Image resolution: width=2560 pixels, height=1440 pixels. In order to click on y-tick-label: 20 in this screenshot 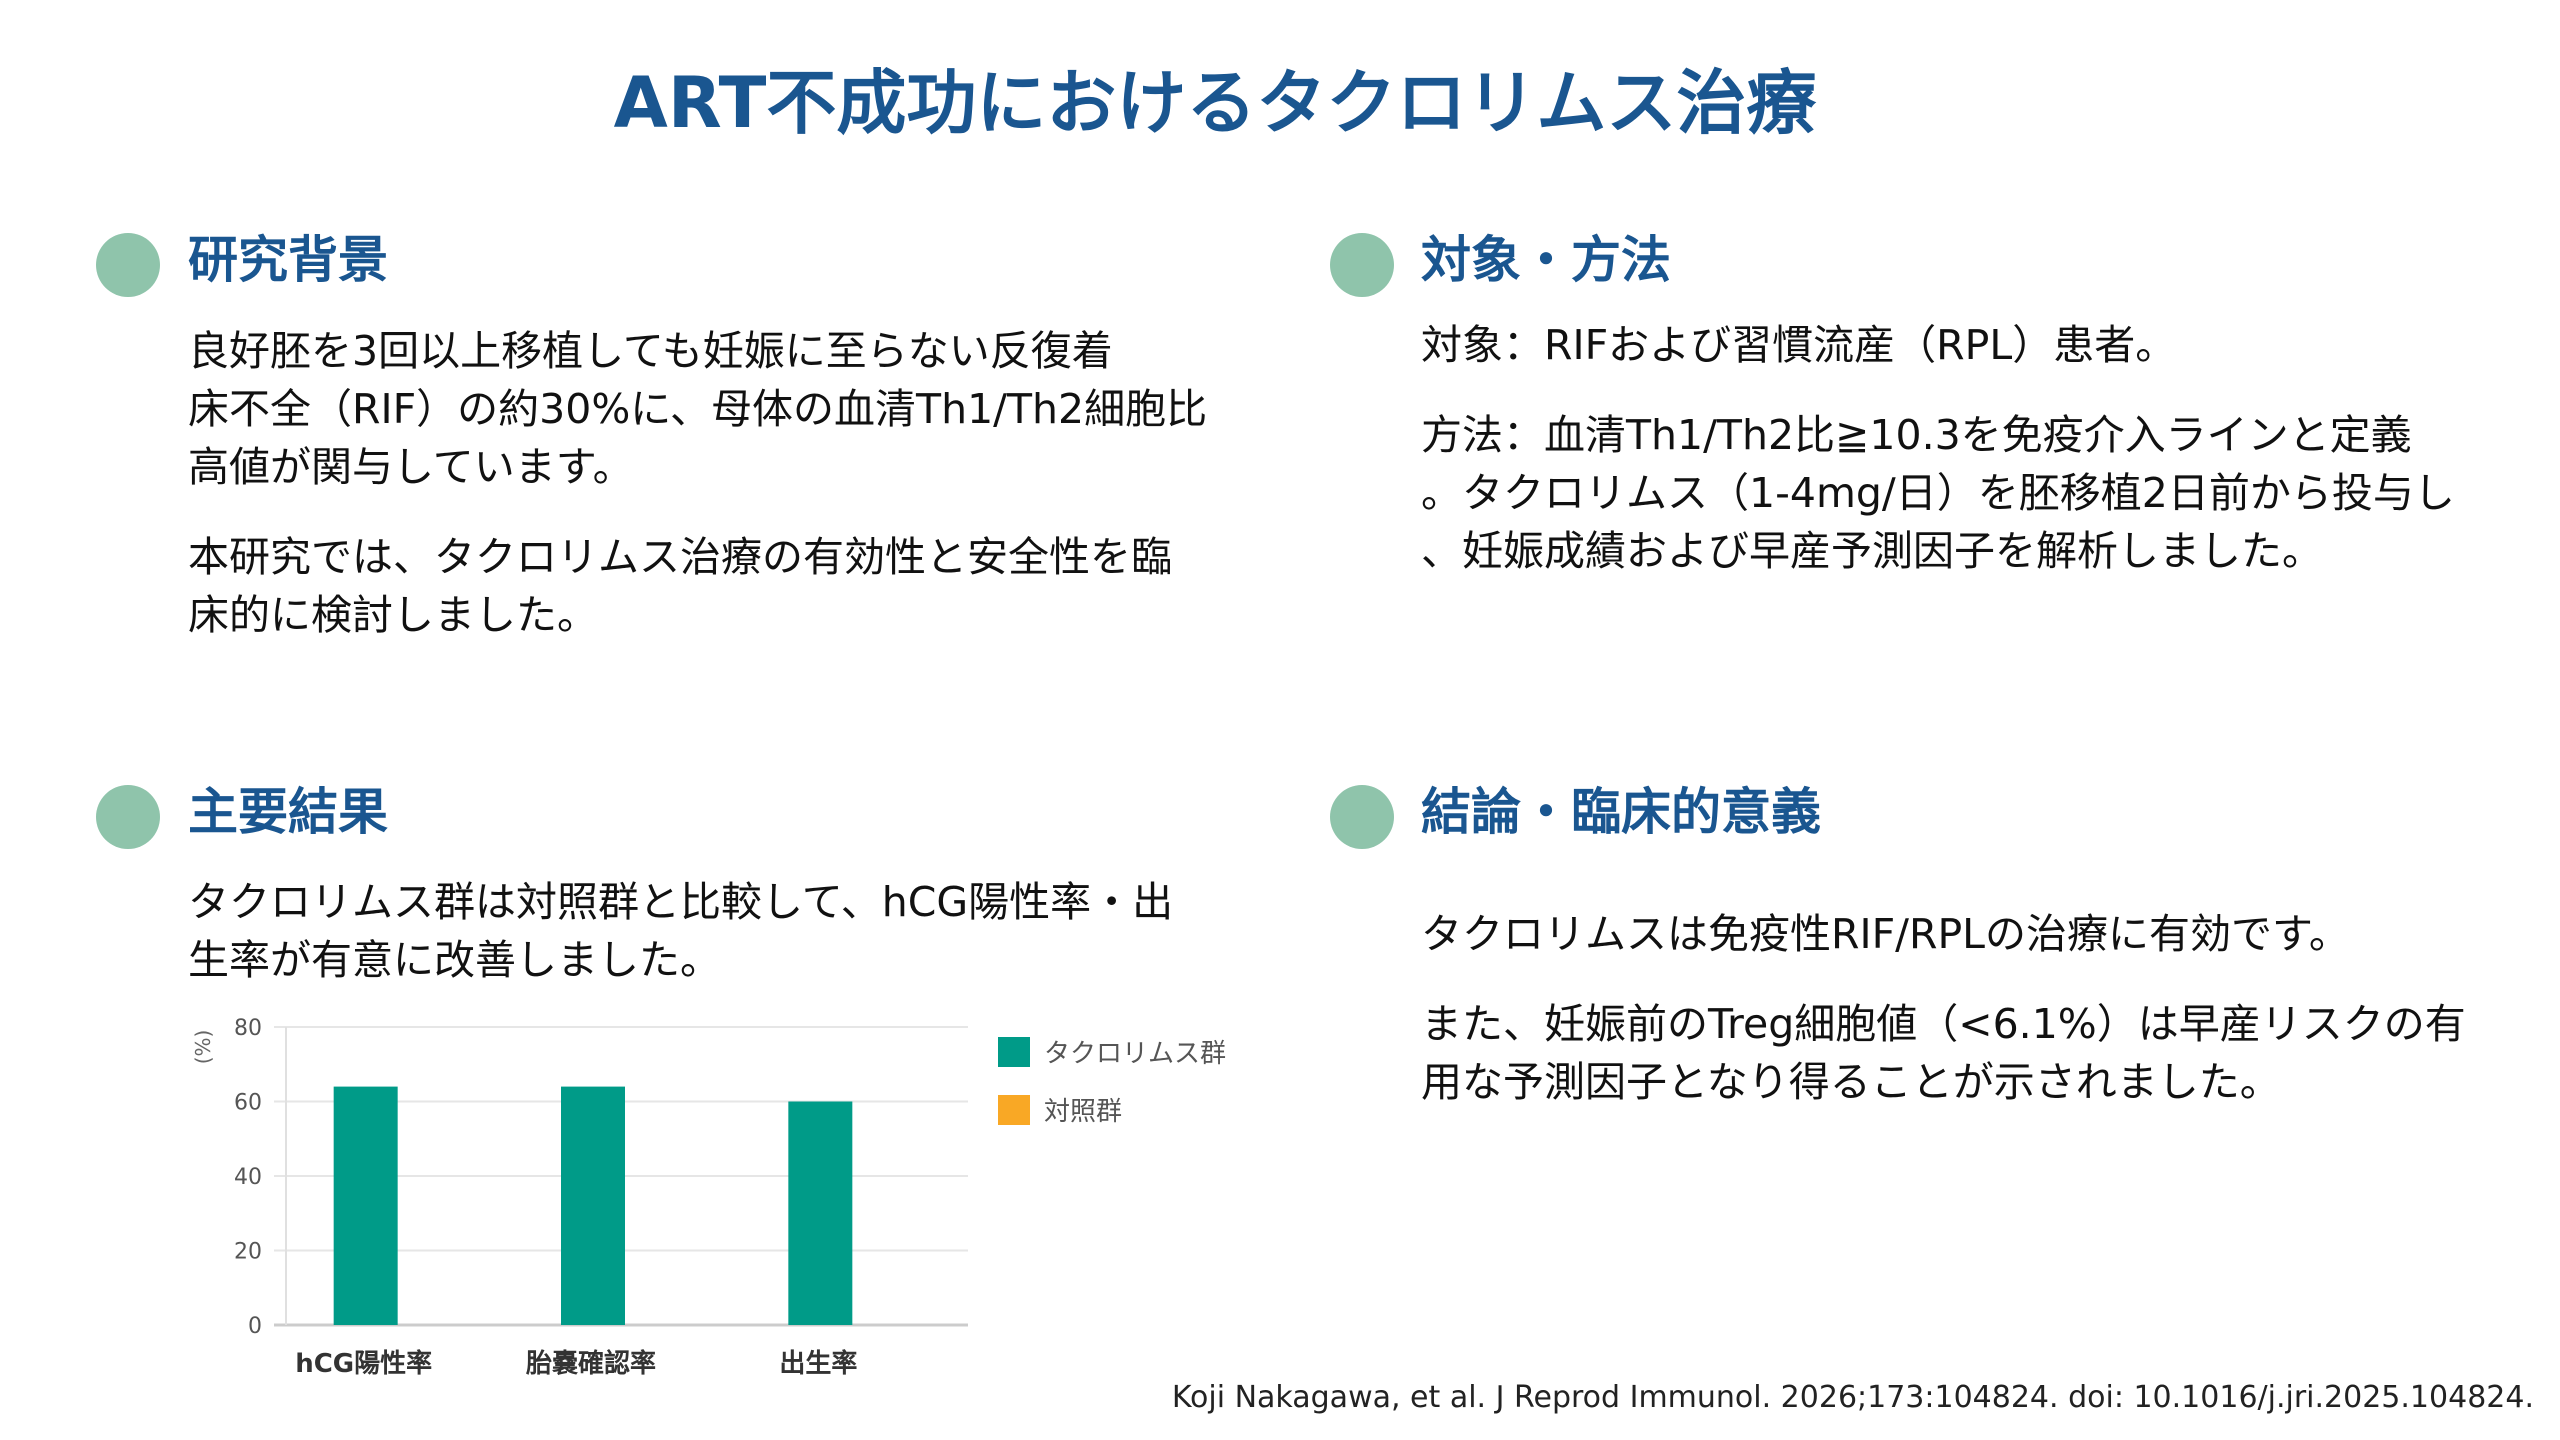, I will do `click(248, 1252)`.